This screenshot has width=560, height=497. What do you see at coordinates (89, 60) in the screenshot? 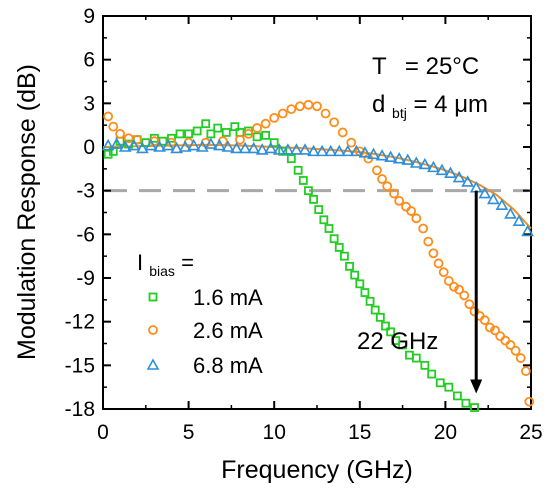
I see `y-tick-label: 6` at bounding box center [89, 60].